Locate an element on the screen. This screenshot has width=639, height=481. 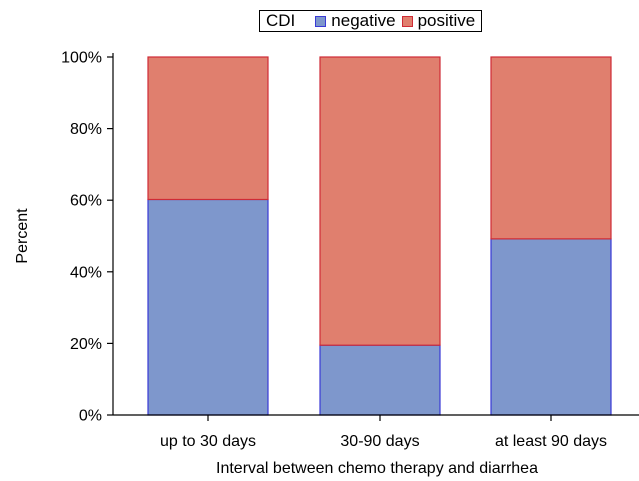
y-tick-label-0: 0% is located at coordinates (90, 416).